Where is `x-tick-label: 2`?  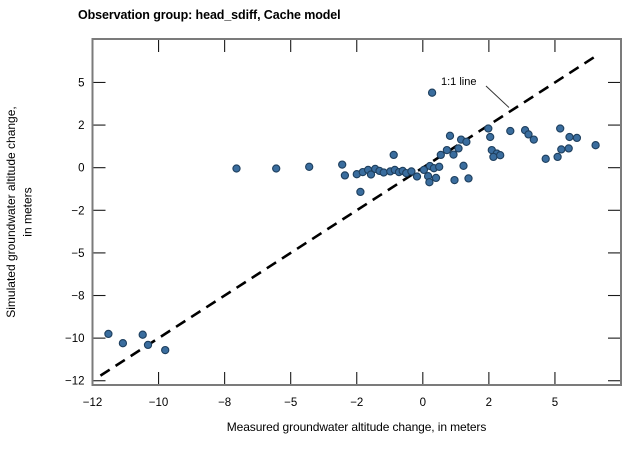
x-tick-label: 2 is located at coordinates (489, 403).